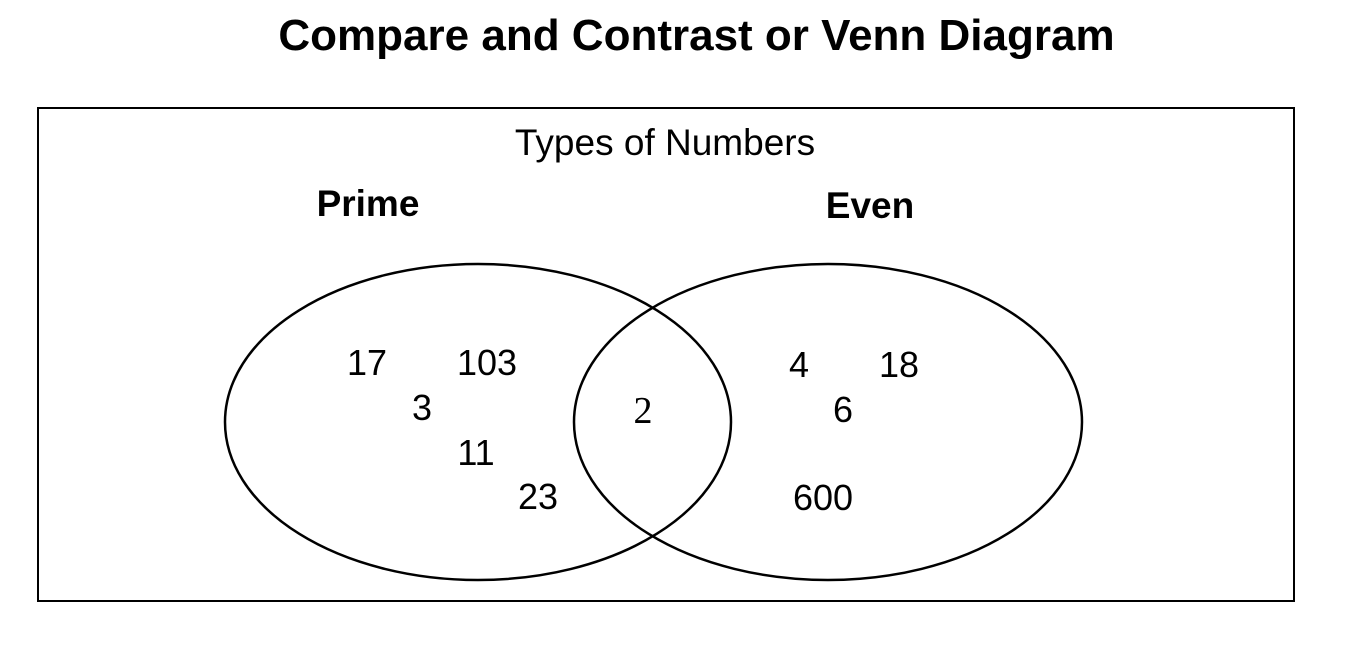  What do you see at coordinates (487, 362) in the screenshot?
I see `prime-item: 103` at bounding box center [487, 362].